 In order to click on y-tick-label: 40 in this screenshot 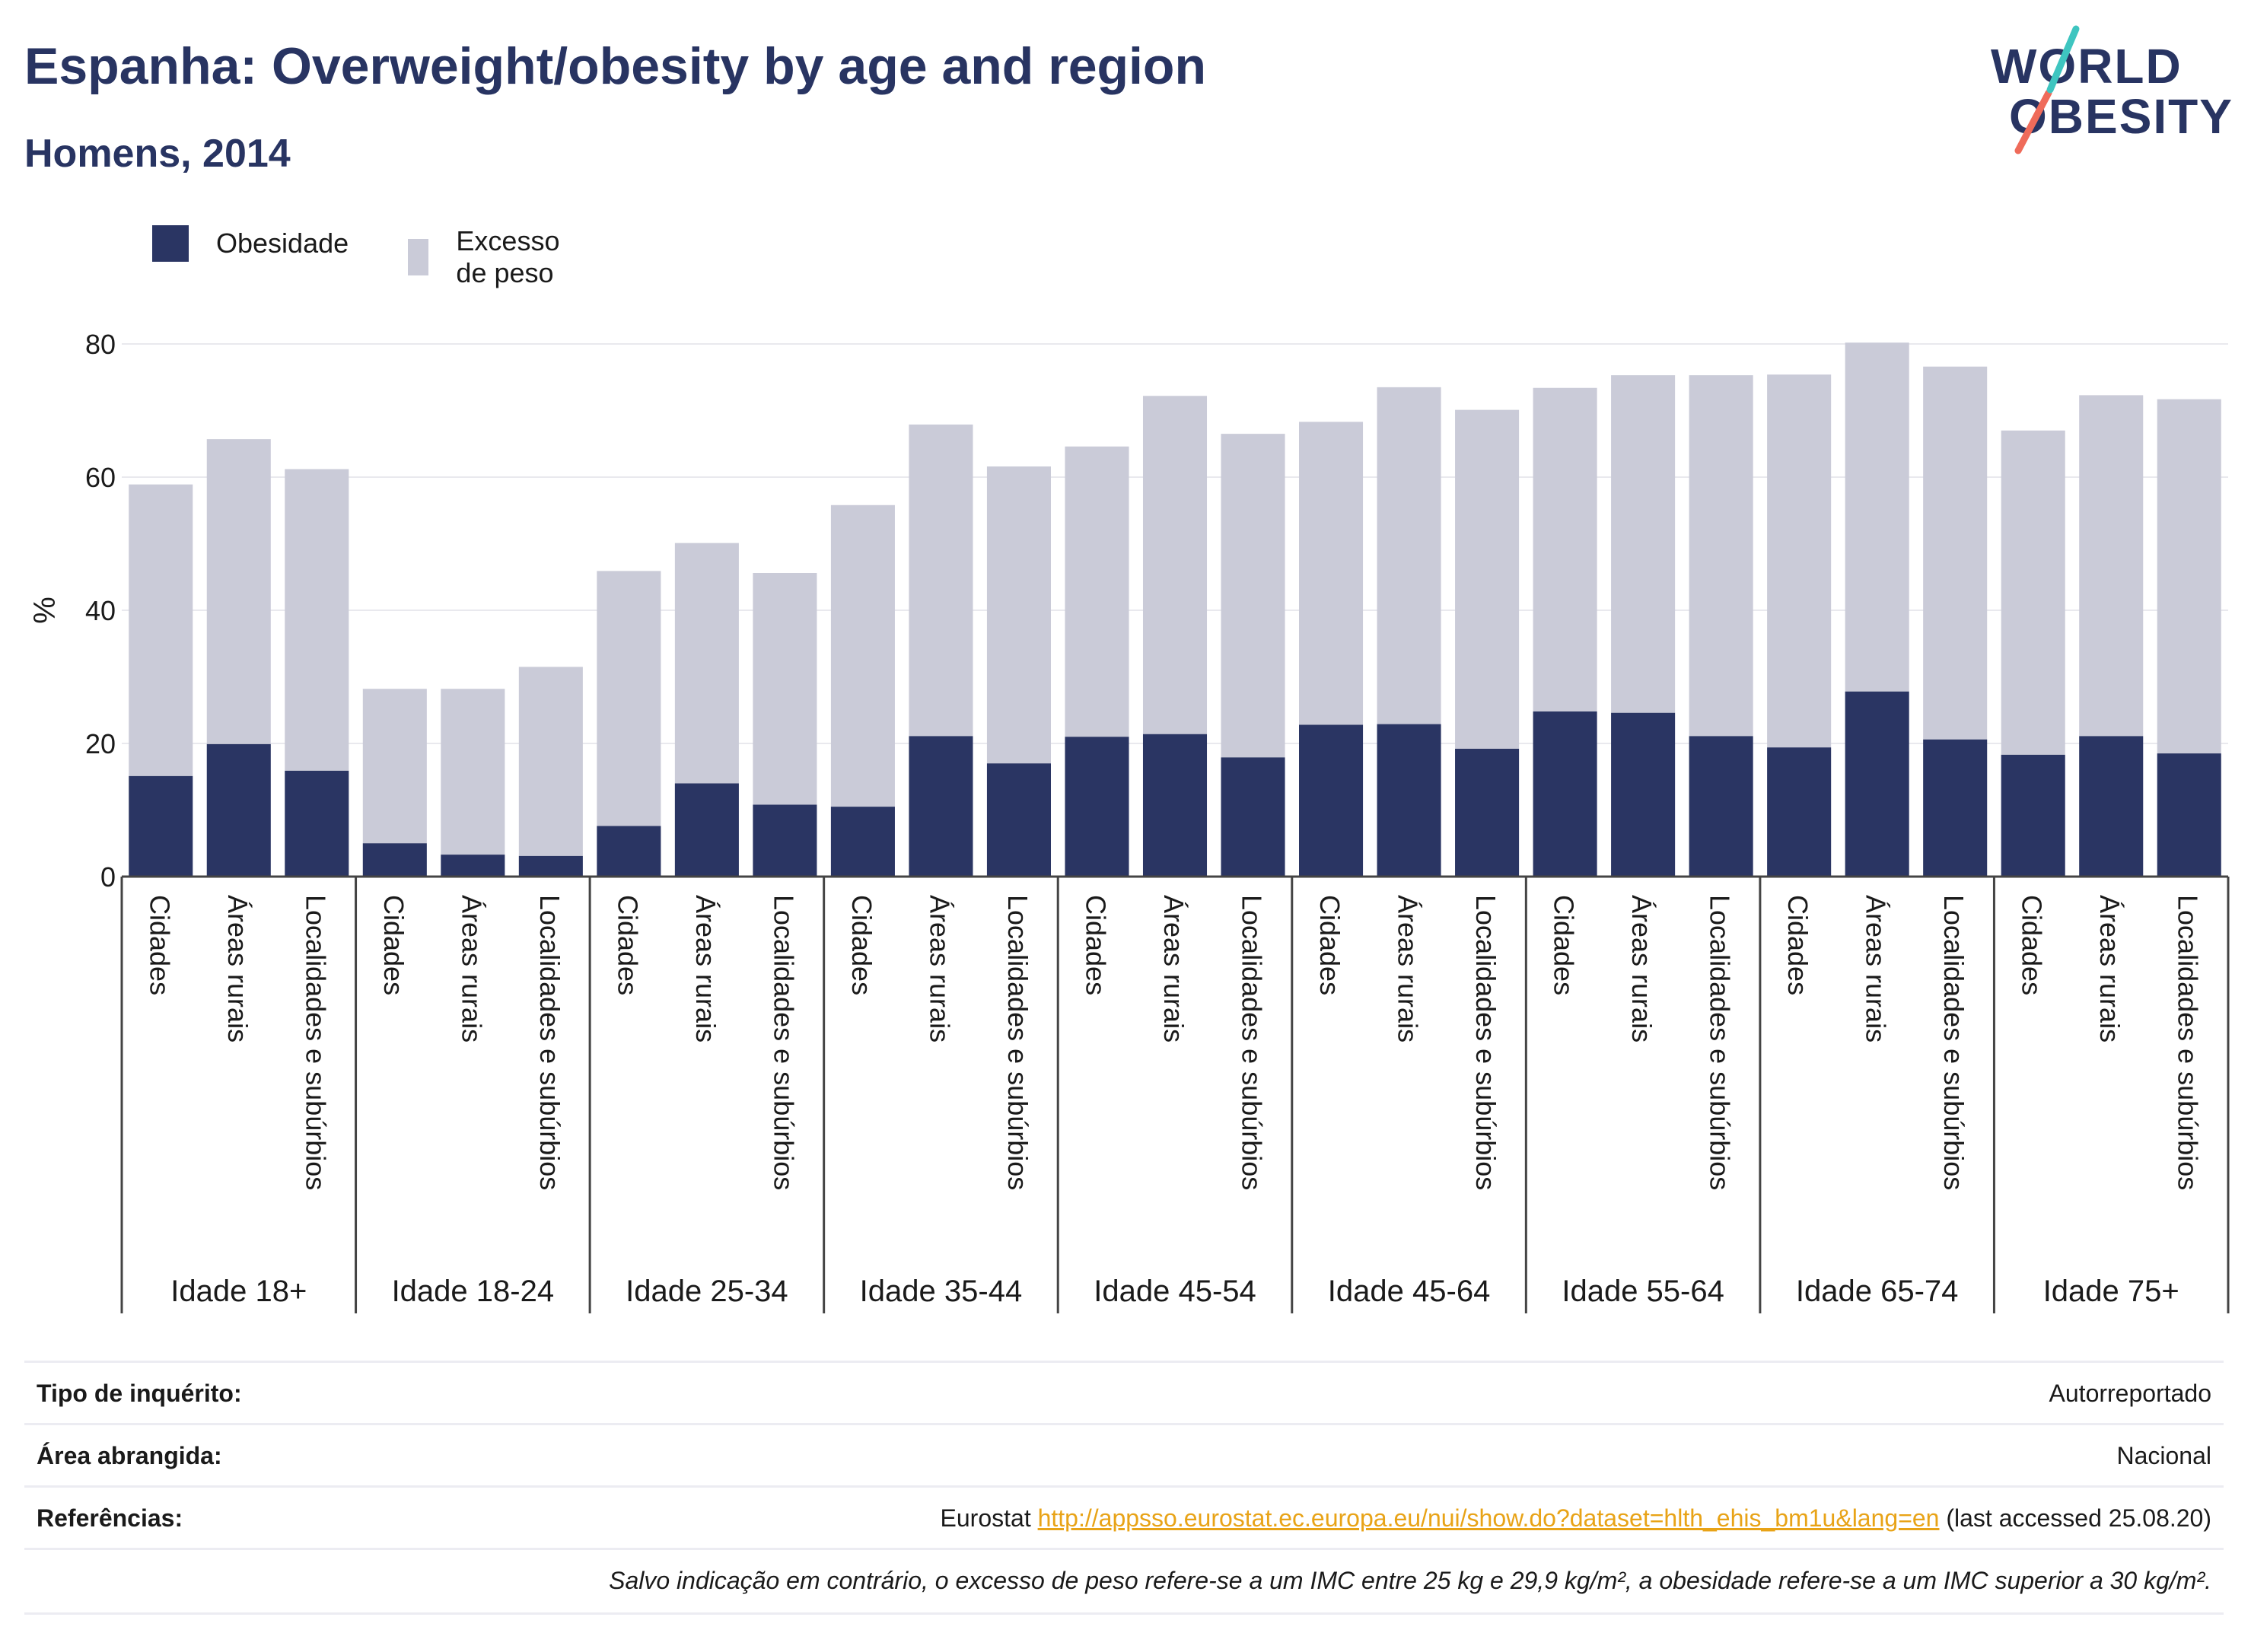, I will do `click(100, 610)`.